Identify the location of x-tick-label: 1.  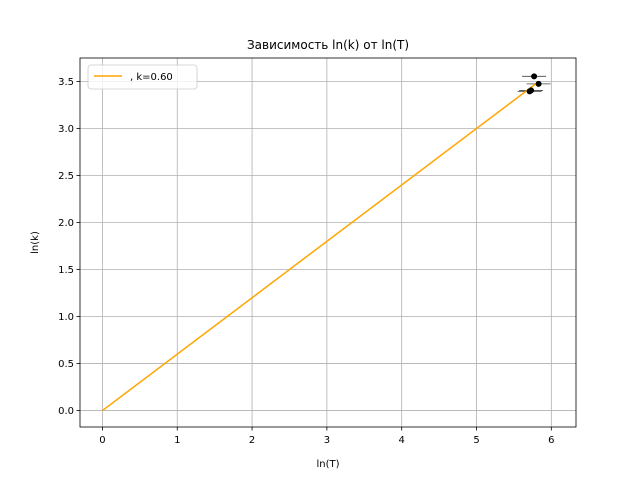
(177, 440).